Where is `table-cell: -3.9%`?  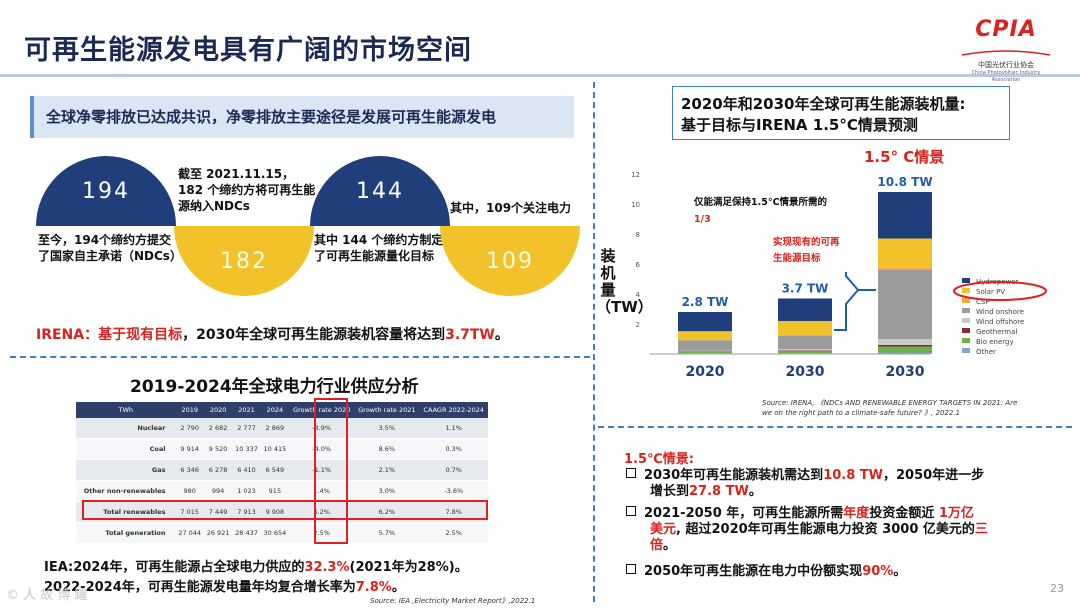 table-cell: -3.9% is located at coordinates (322, 428).